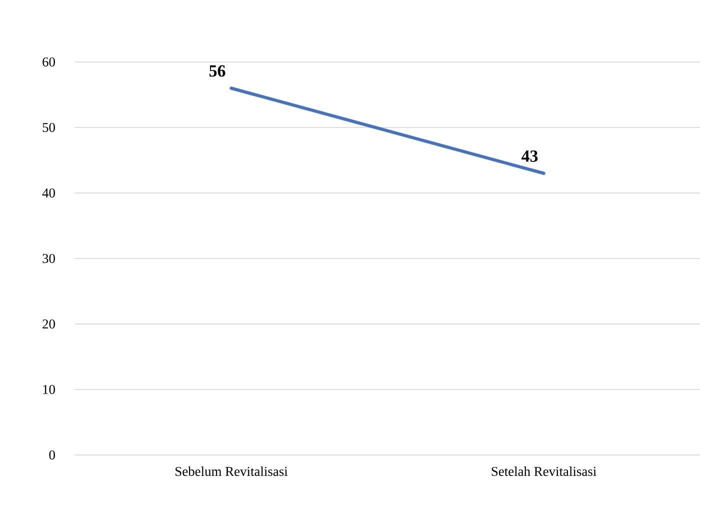 The height and width of the screenshot is (507, 725). Describe the element at coordinates (48, 193) in the screenshot. I see `y-tick-label: 40` at that location.